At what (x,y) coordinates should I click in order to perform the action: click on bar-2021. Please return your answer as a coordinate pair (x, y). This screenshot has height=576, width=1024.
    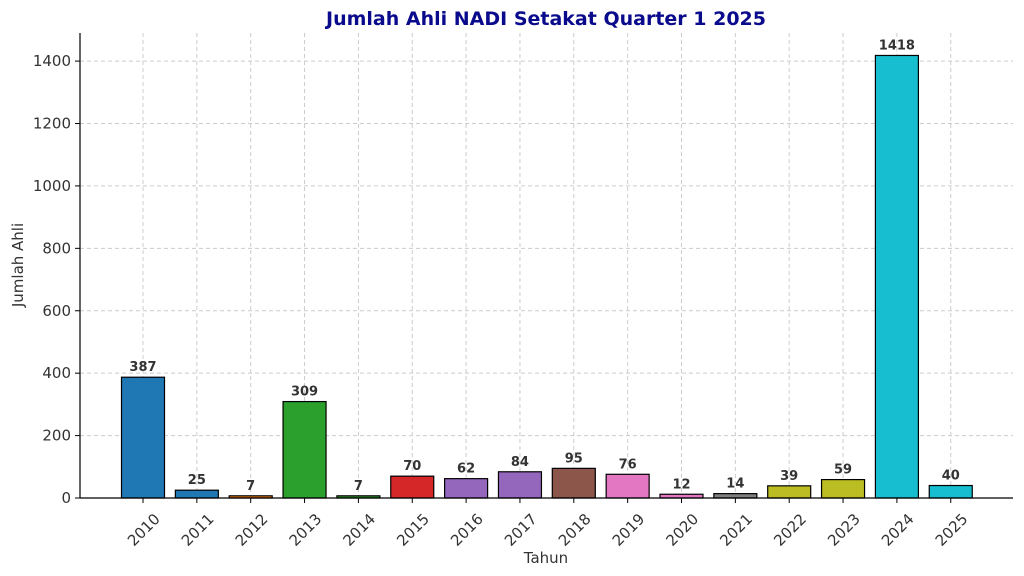
    Looking at the image, I should click on (735, 496).